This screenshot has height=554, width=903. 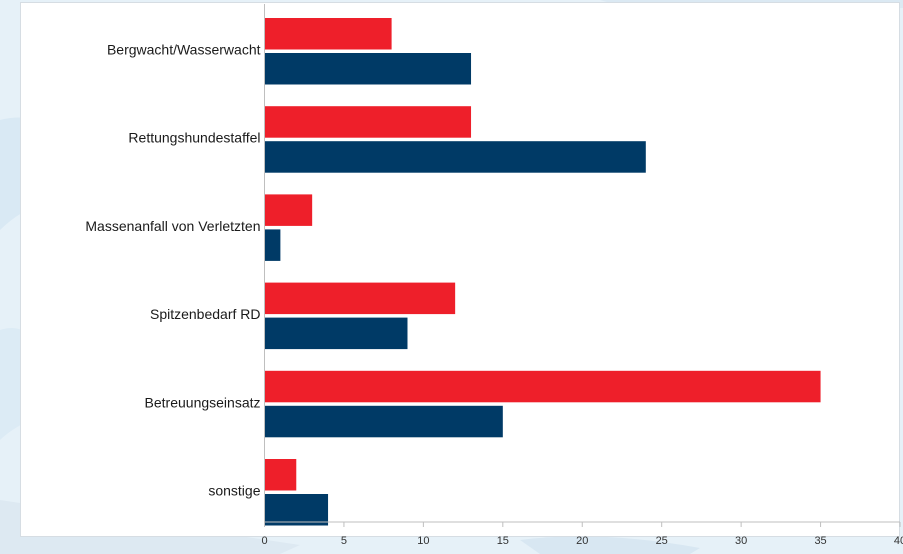 What do you see at coordinates (172, 226) in the screenshot?
I see `category-label: Massenanfall von Verletzten` at bounding box center [172, 226].